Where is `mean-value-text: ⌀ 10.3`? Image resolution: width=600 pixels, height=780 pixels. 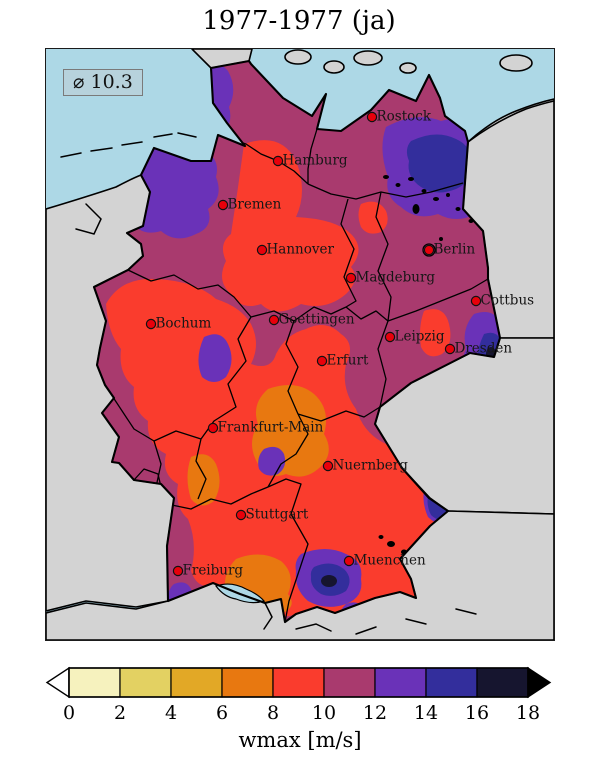
mean-value-text: ⌀ 10.3 is located at coordinates (103, 82).